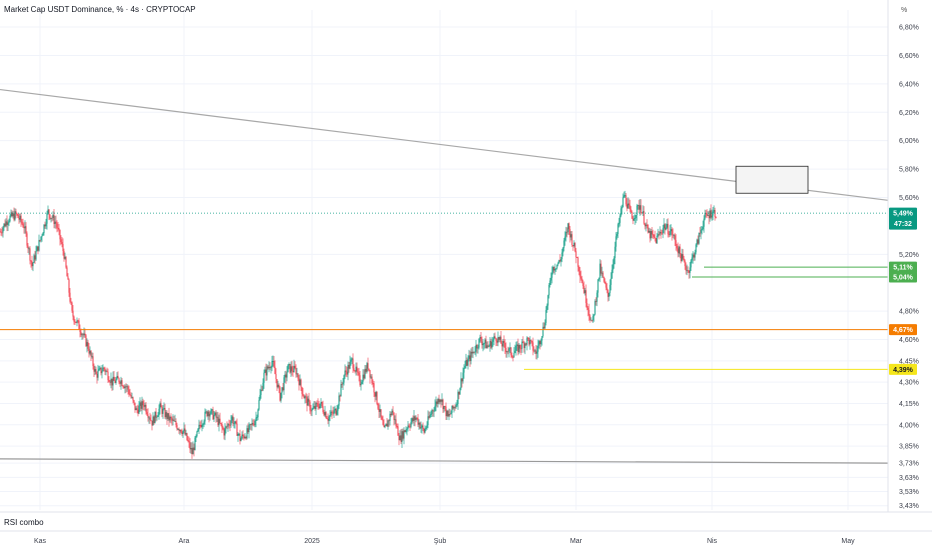 The image size is (932, 550). Describe the element at coordinates (909, 113) in the screenshot. I see `price-tick-label: 6,20%` at that location.